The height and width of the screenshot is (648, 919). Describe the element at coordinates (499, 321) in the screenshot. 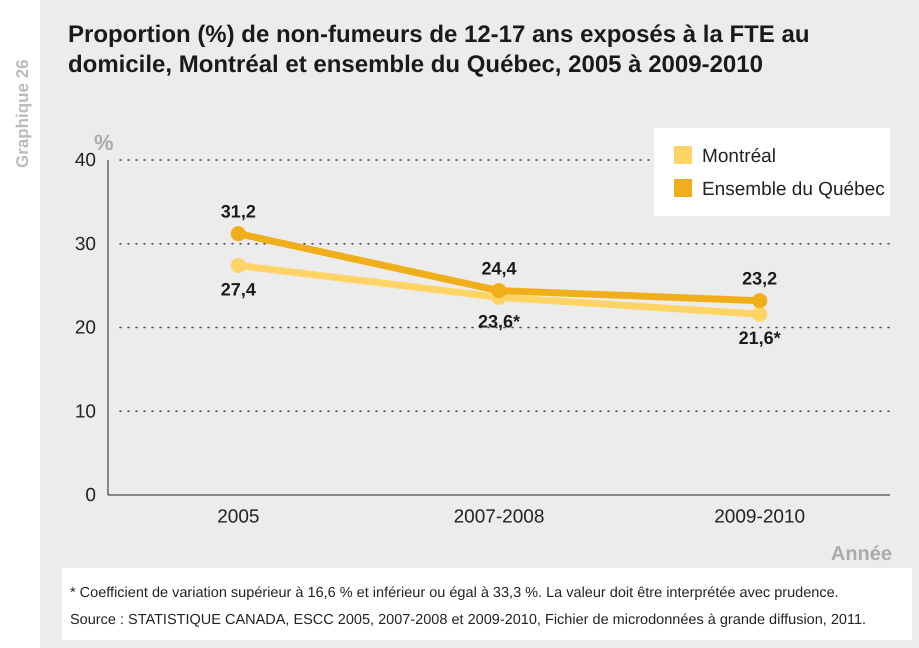

I see `data-label: 23,6*` at that location.